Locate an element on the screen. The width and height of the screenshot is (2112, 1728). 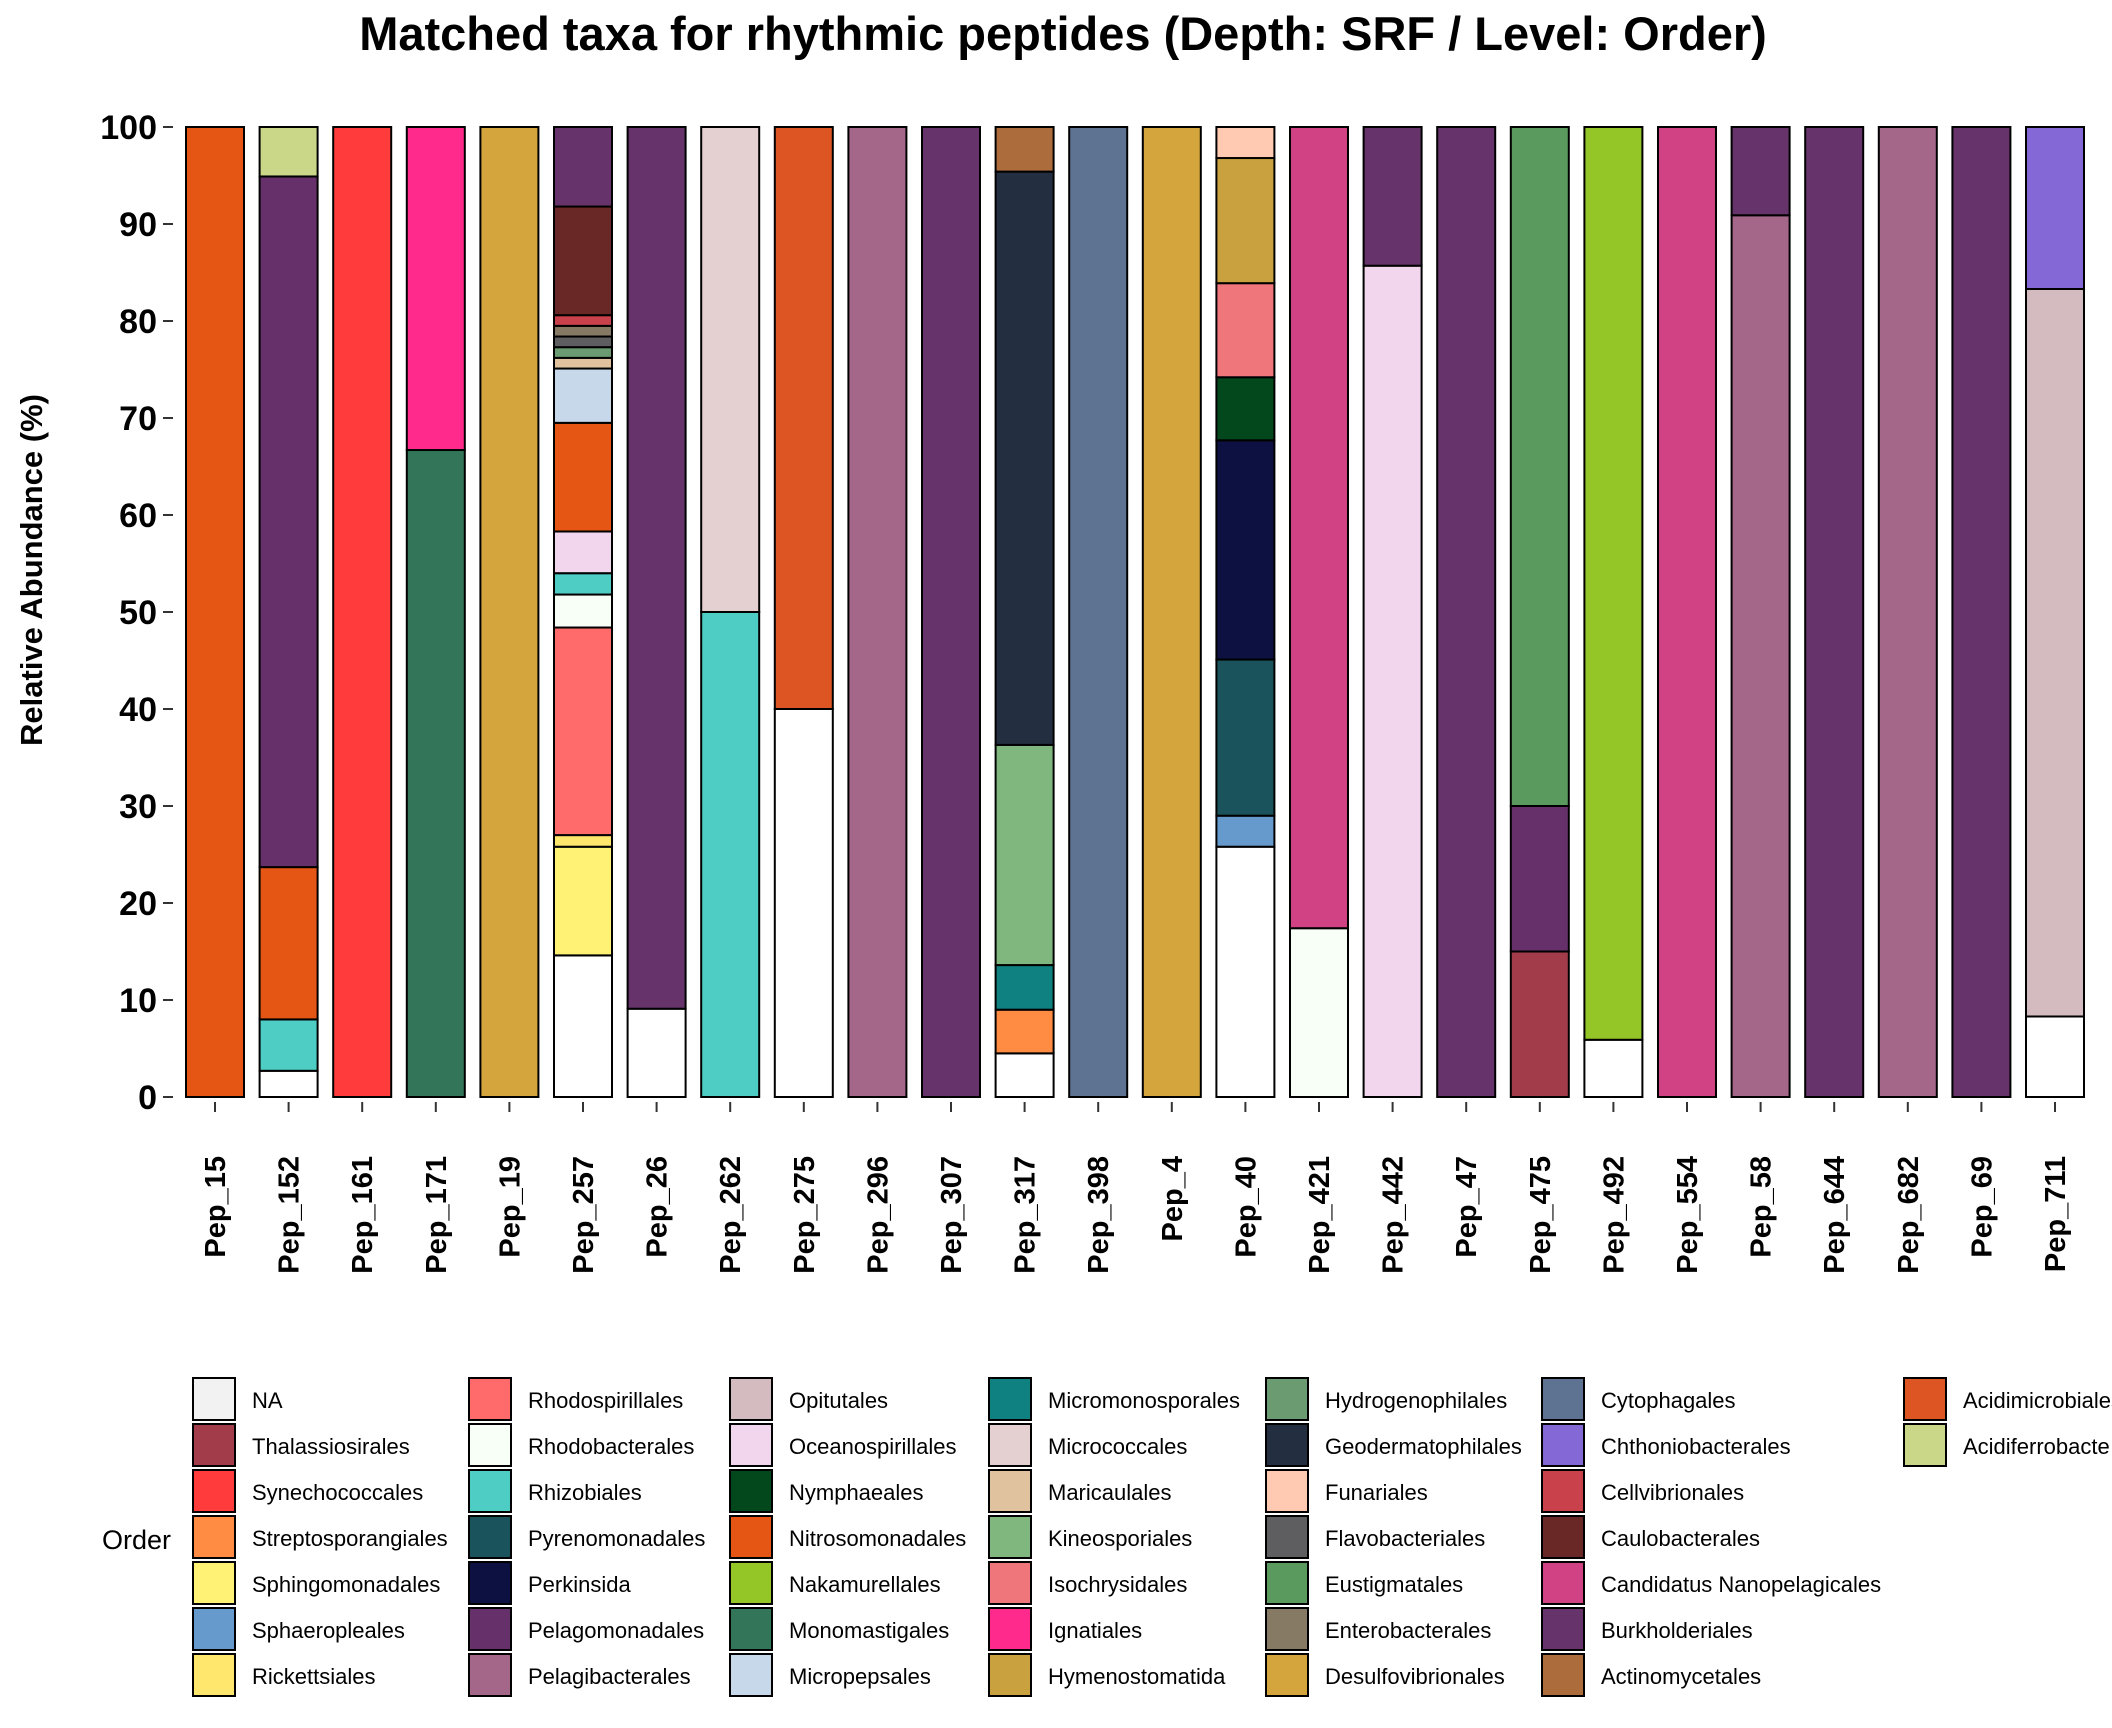
y-tick-label: 50 is located at coordinates (138, 613).